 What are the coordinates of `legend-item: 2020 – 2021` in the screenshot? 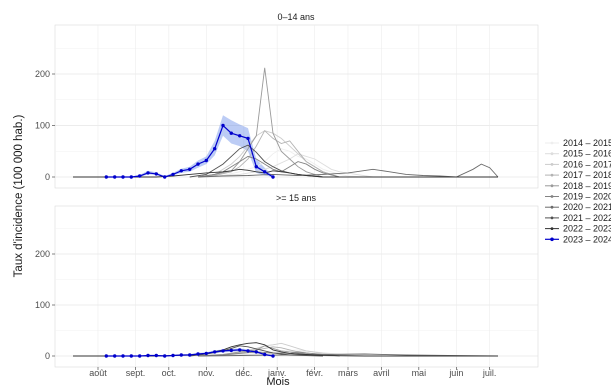 It's located at (578, 207).